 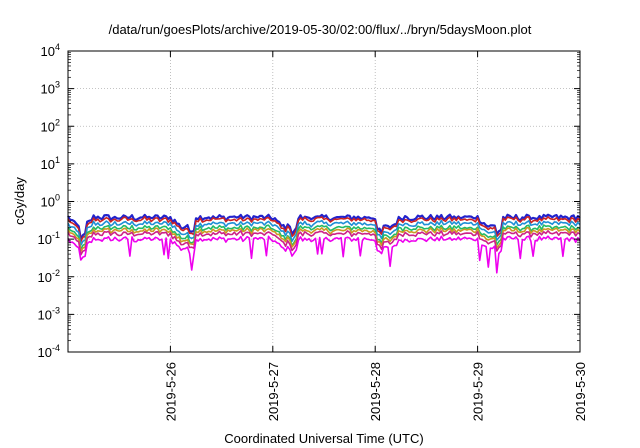 I want to click on y-tick-label: 10⁻⁴, so click(x=49, y=351).